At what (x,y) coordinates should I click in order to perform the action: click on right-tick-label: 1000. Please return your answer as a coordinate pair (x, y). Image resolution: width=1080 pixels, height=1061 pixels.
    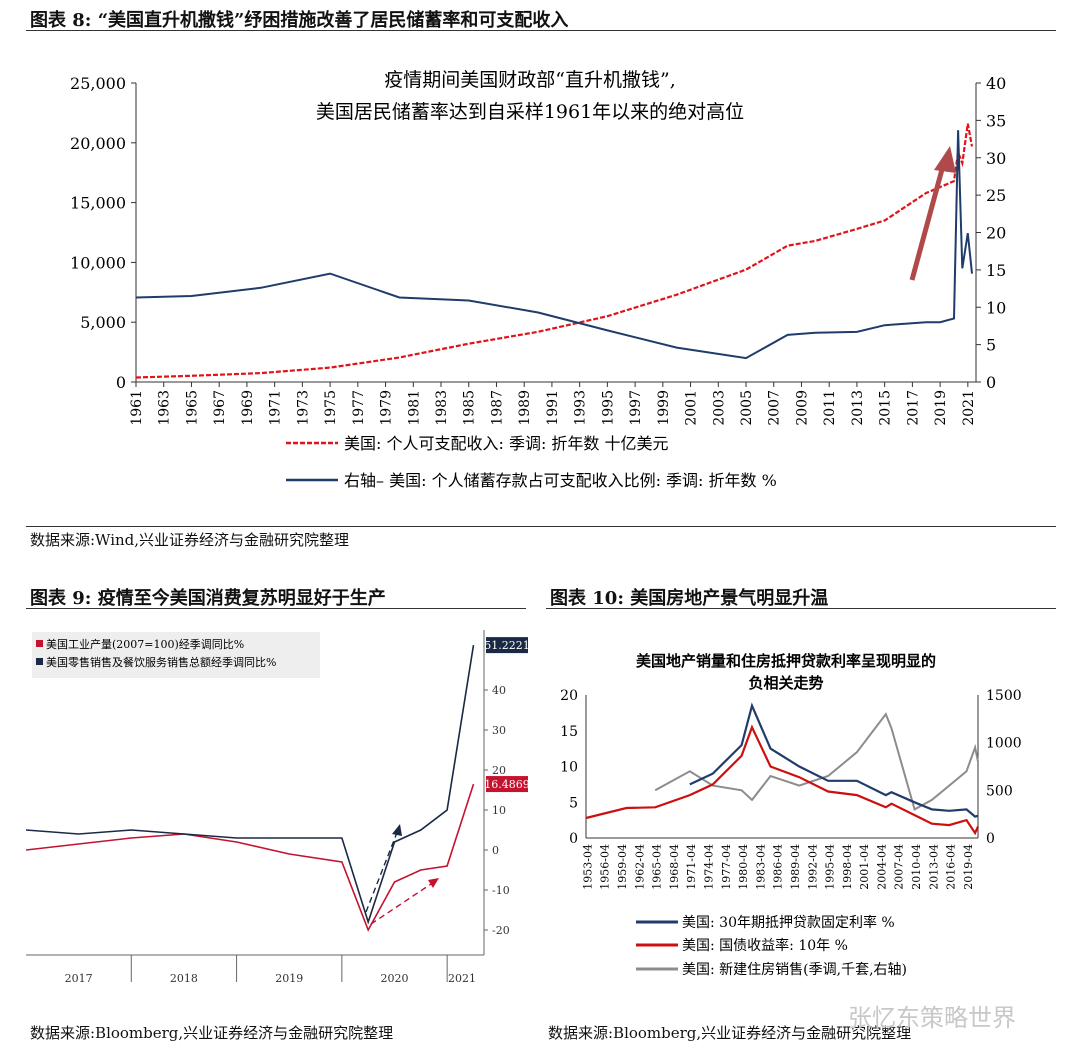
    Looking at the image, I should click on (1004, 744).